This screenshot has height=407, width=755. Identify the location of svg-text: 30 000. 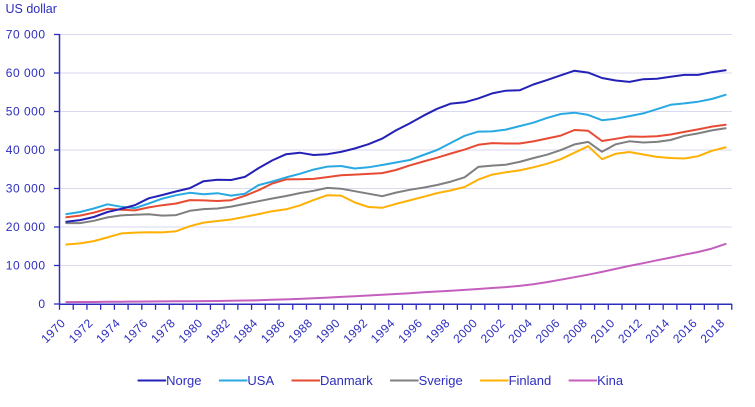
(26, 189).